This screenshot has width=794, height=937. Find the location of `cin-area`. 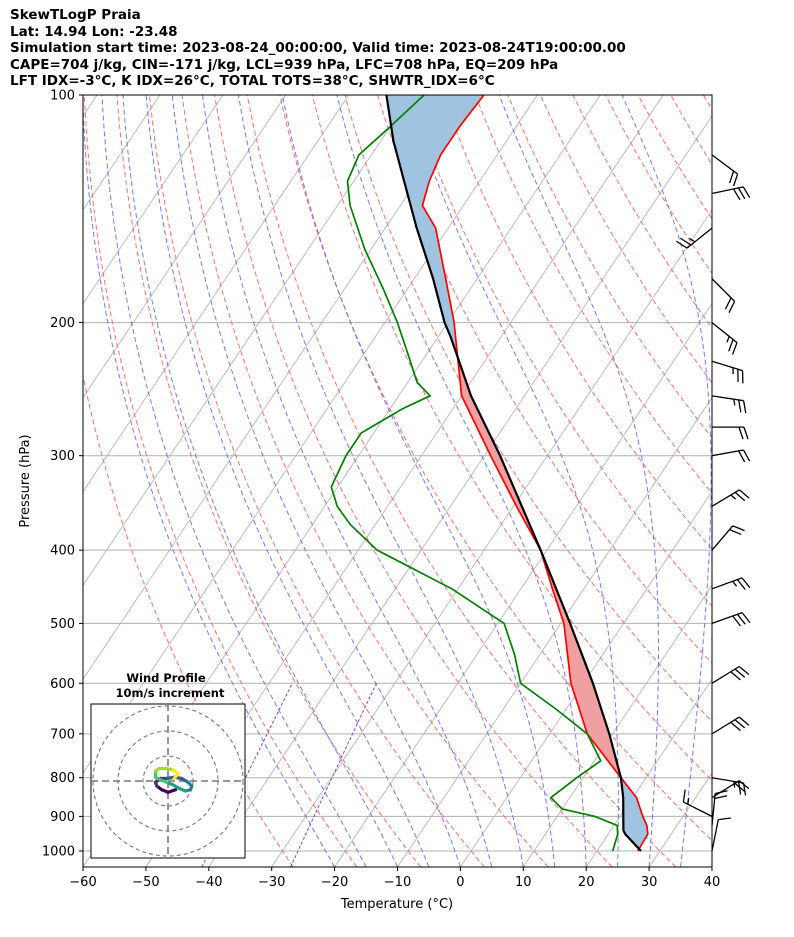

cin-area is located at coordinates (634, 813).